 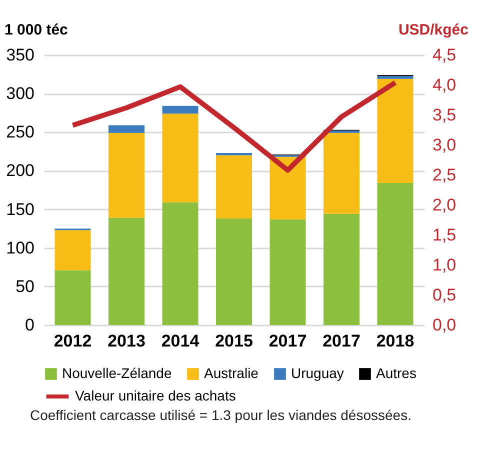 I want to click on y2-tick-label: 3,5, so click(x=444, y=115).